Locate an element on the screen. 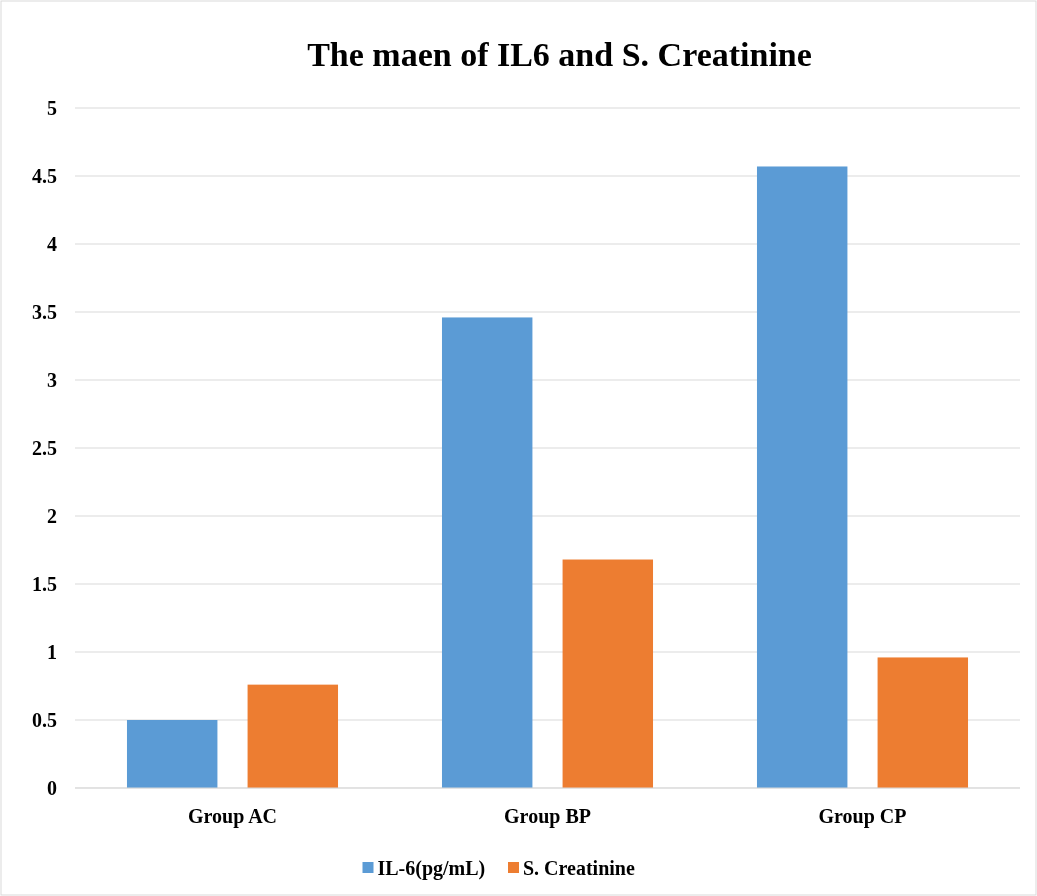  y-tick-label: 0 is located at coordinates (52, 788).